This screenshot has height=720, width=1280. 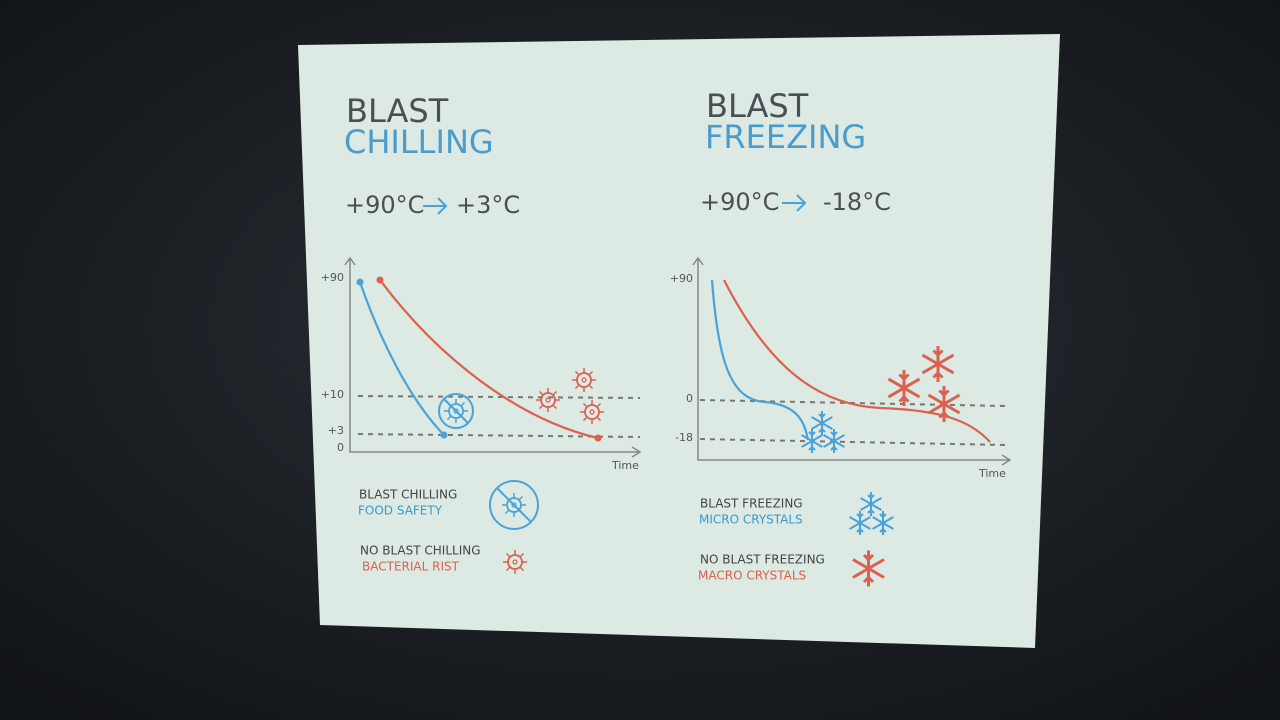 I want to click on legend-label: BLAST FREEZING, so click(x=751, y=504).